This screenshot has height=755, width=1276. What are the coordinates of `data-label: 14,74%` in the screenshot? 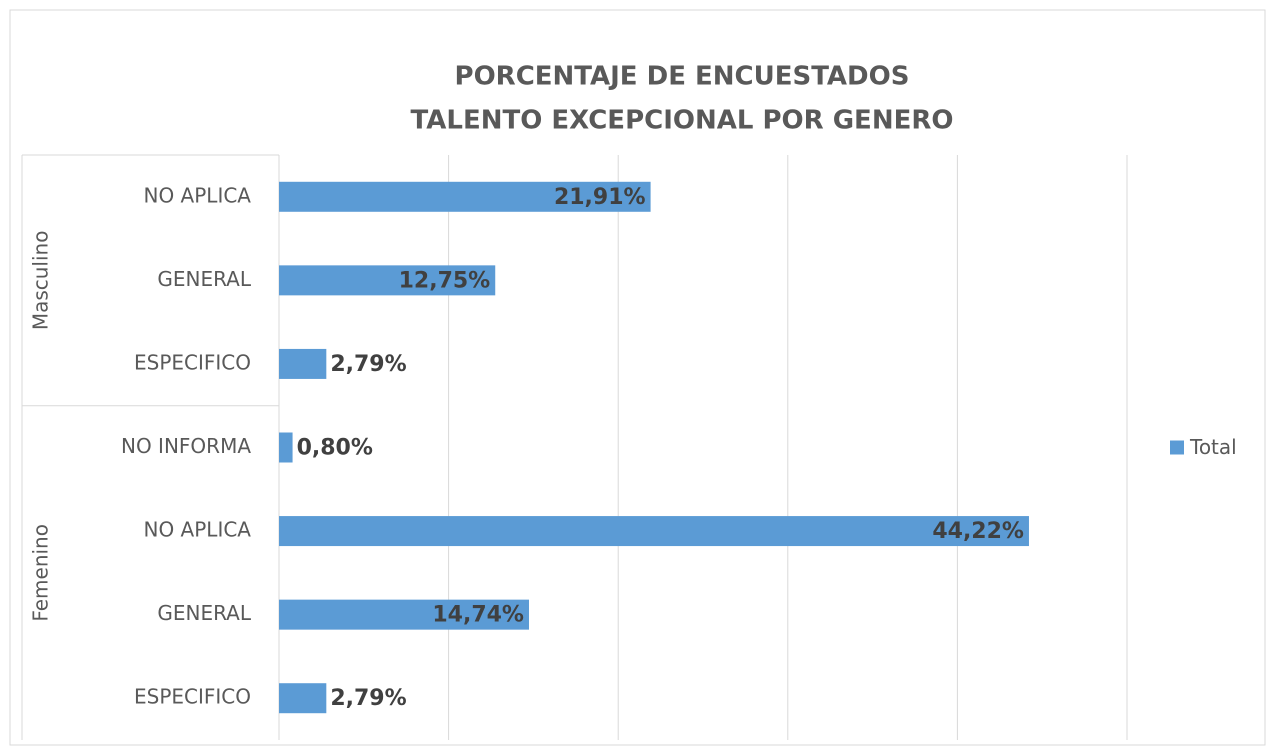 It's located at (478, 615).